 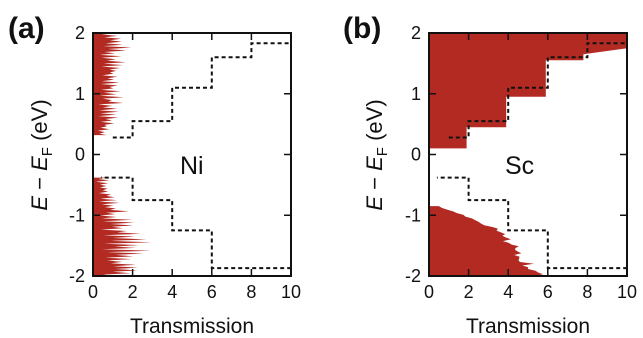 I want to click on panel-b-element-label: Sc, so click(x=519, y=166).